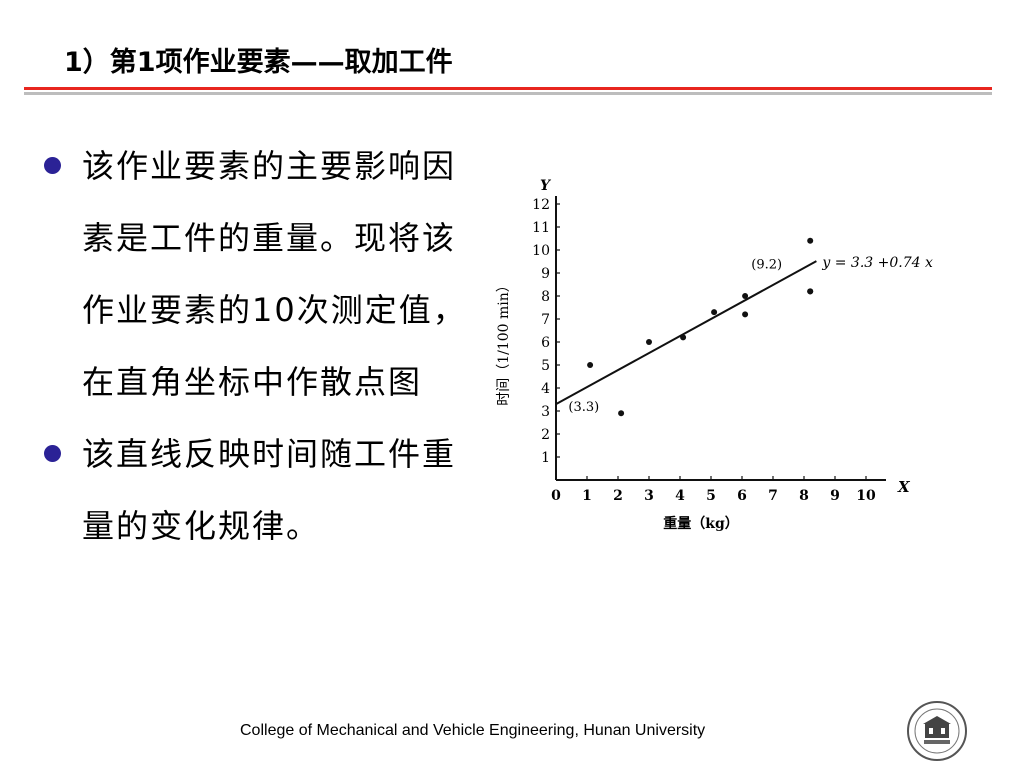  I want to click on equation-label: y = 3.3 +0.74 x, so click(877, 263).